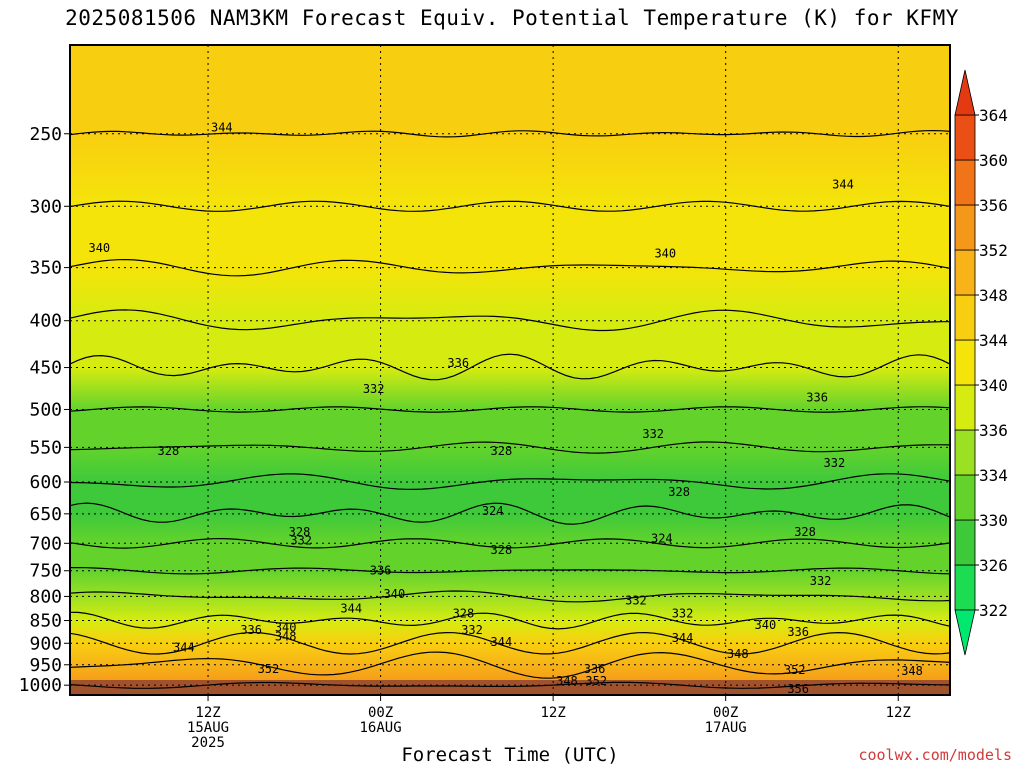  I want to click on y-tick-label: 500, so click(45, 409).